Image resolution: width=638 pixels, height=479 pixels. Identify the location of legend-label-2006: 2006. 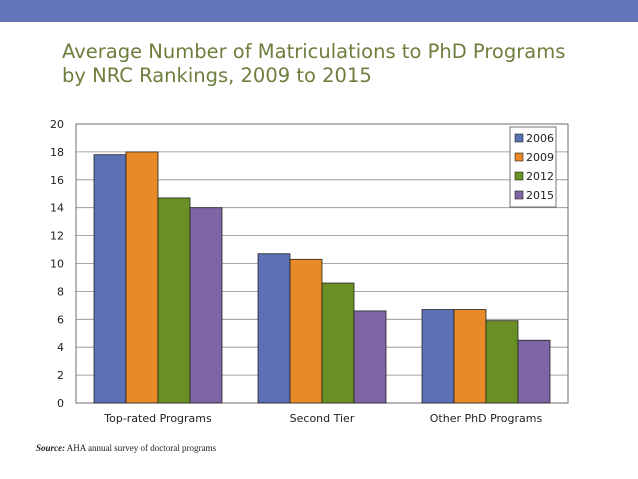
(540, 138).